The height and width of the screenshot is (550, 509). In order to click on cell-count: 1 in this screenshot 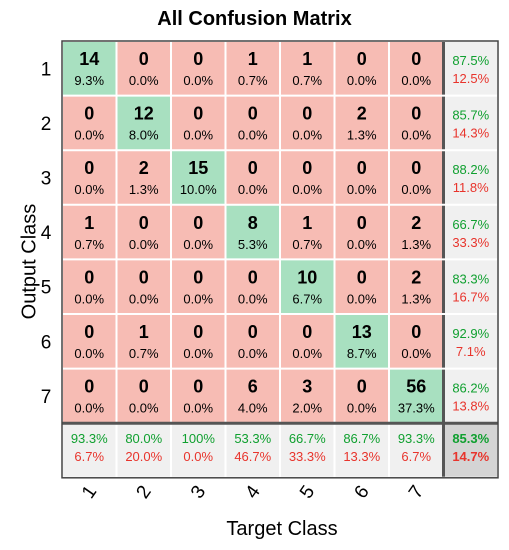, I will do `click(144, 332)`.